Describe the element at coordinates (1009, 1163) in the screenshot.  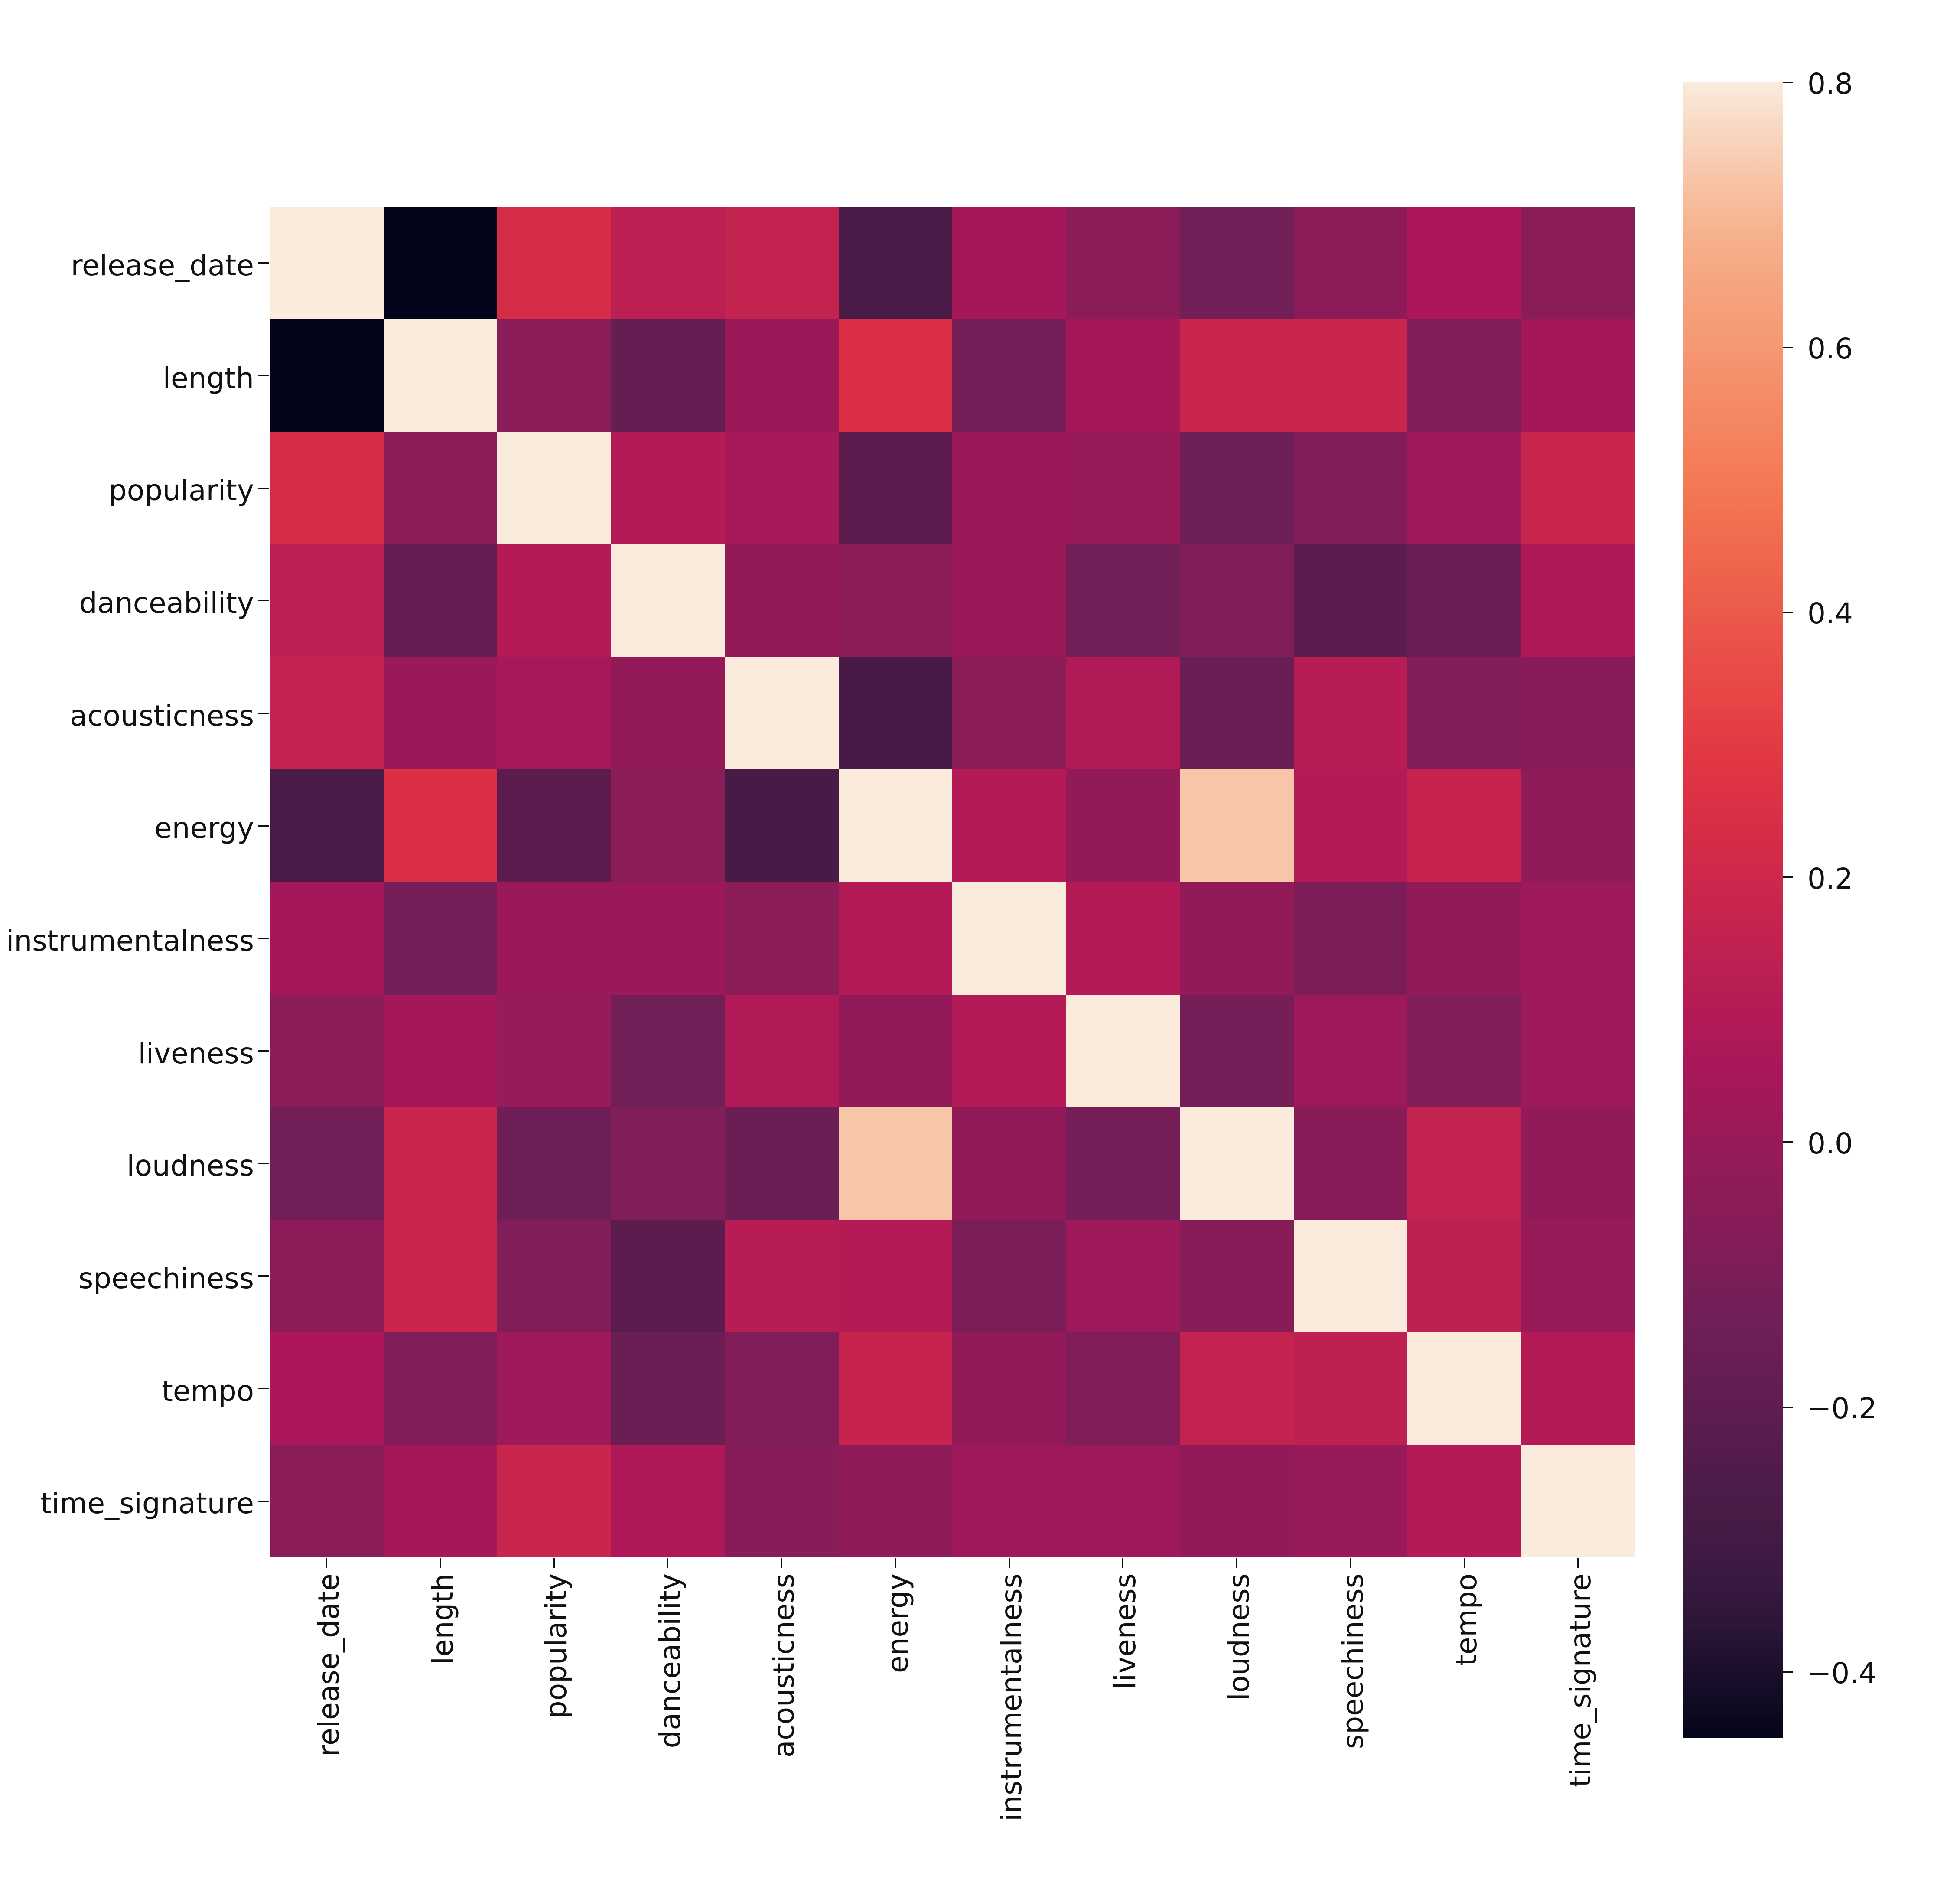
I see `heatmap-cell-loudness-instrumentalness` at that location.